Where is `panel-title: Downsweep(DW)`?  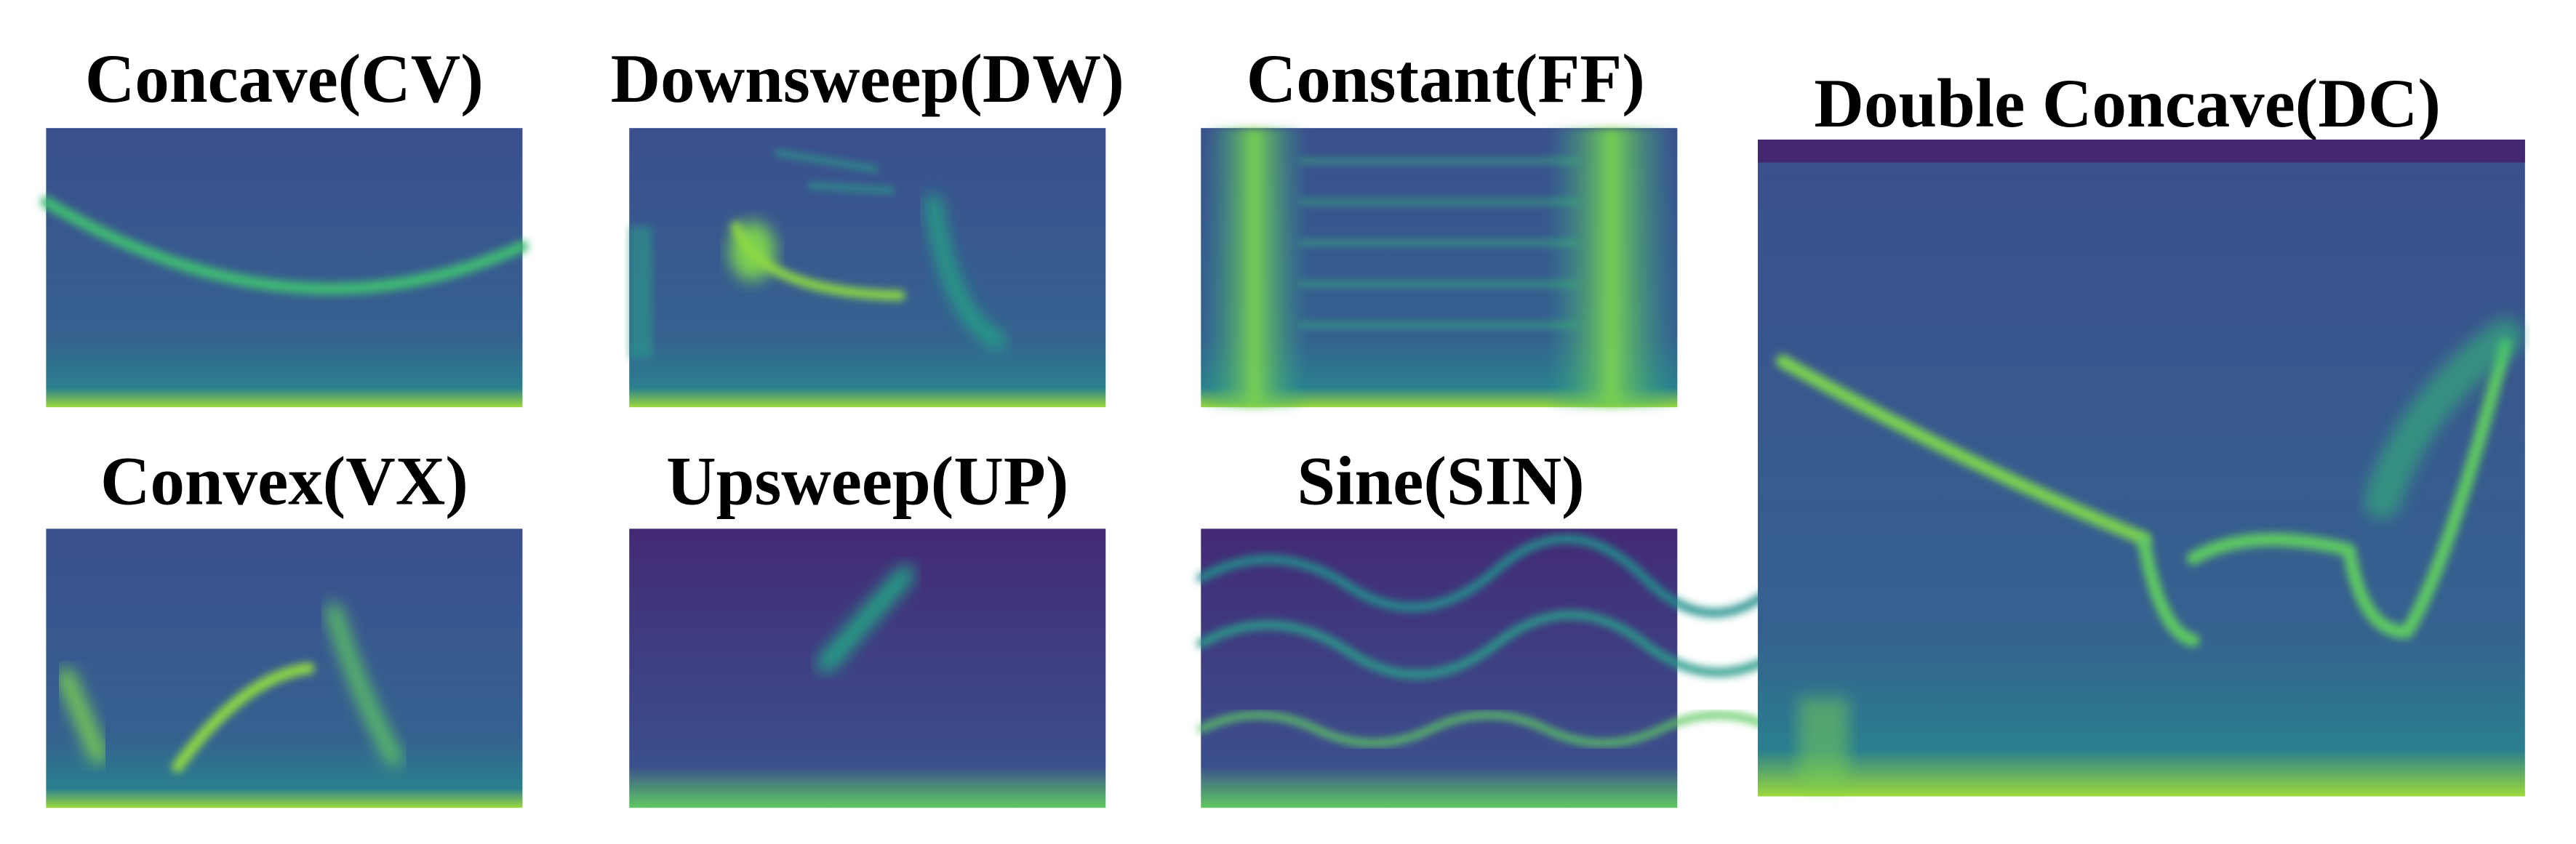 panel-title: Downsweep(DW) is located at coordinates (867, 78).